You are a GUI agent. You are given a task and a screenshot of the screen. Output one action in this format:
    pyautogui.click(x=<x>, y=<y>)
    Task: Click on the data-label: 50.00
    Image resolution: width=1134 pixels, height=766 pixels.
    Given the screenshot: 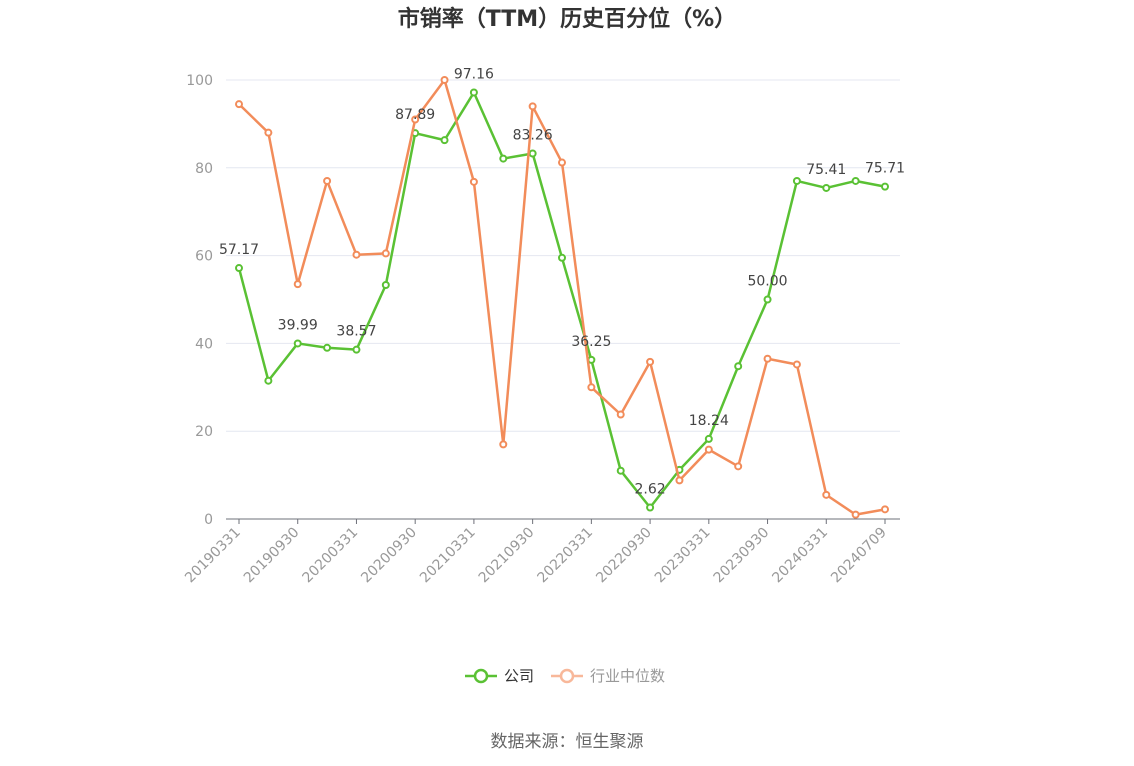 What is the action you would take?
    pyautogui.click(x=767, y=282)
    